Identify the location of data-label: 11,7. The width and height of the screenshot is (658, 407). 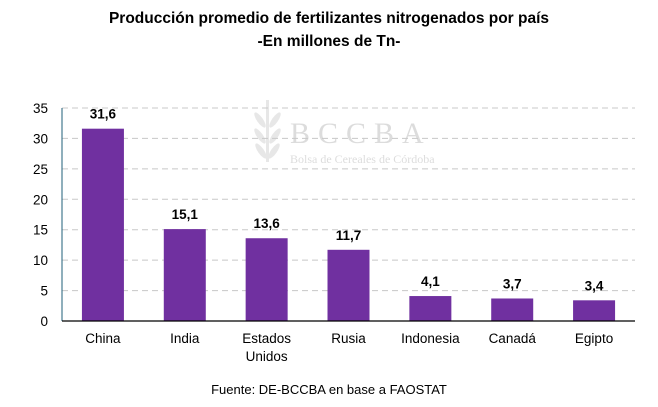
(349, 235).